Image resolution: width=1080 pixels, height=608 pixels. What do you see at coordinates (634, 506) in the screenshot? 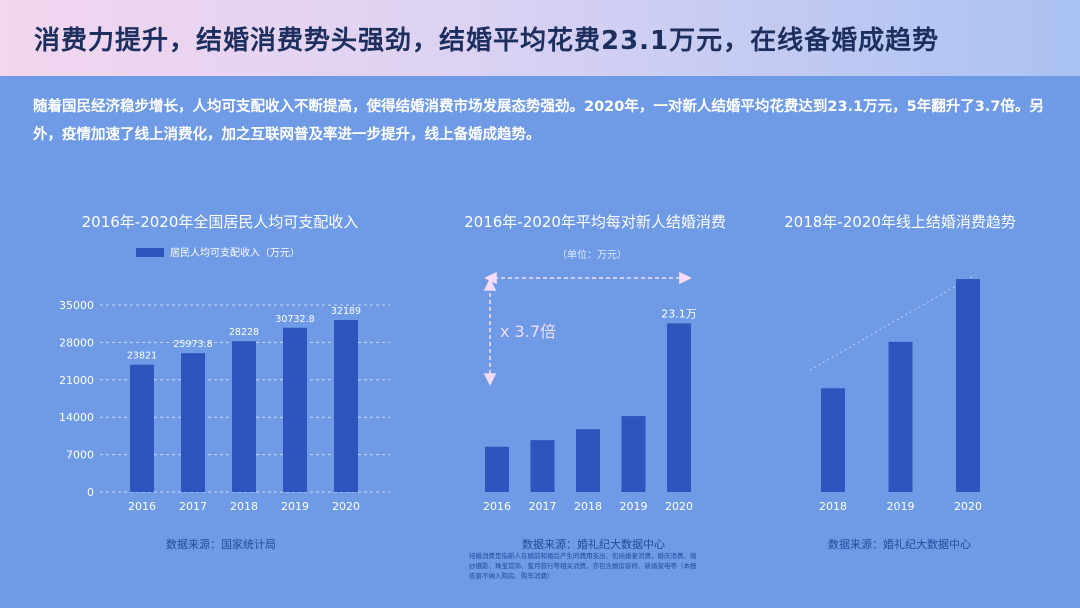
I see `chart2-xtick-label: 2019` at bounding box center [634, 506].